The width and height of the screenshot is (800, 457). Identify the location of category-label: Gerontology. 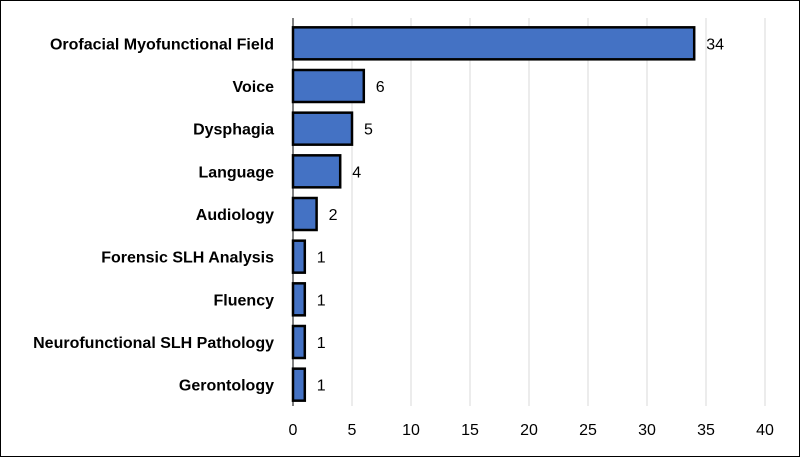
(226, 386).